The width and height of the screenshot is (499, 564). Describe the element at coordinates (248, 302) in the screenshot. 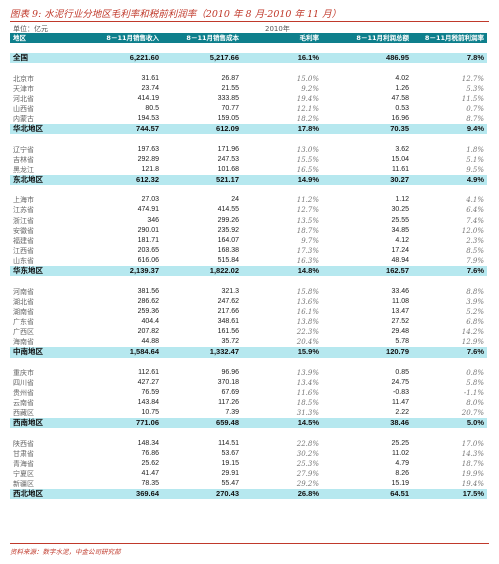

I see `table-row: 湖北省 286.62 247.62 13.6% 11.08 3.9%` at that location.